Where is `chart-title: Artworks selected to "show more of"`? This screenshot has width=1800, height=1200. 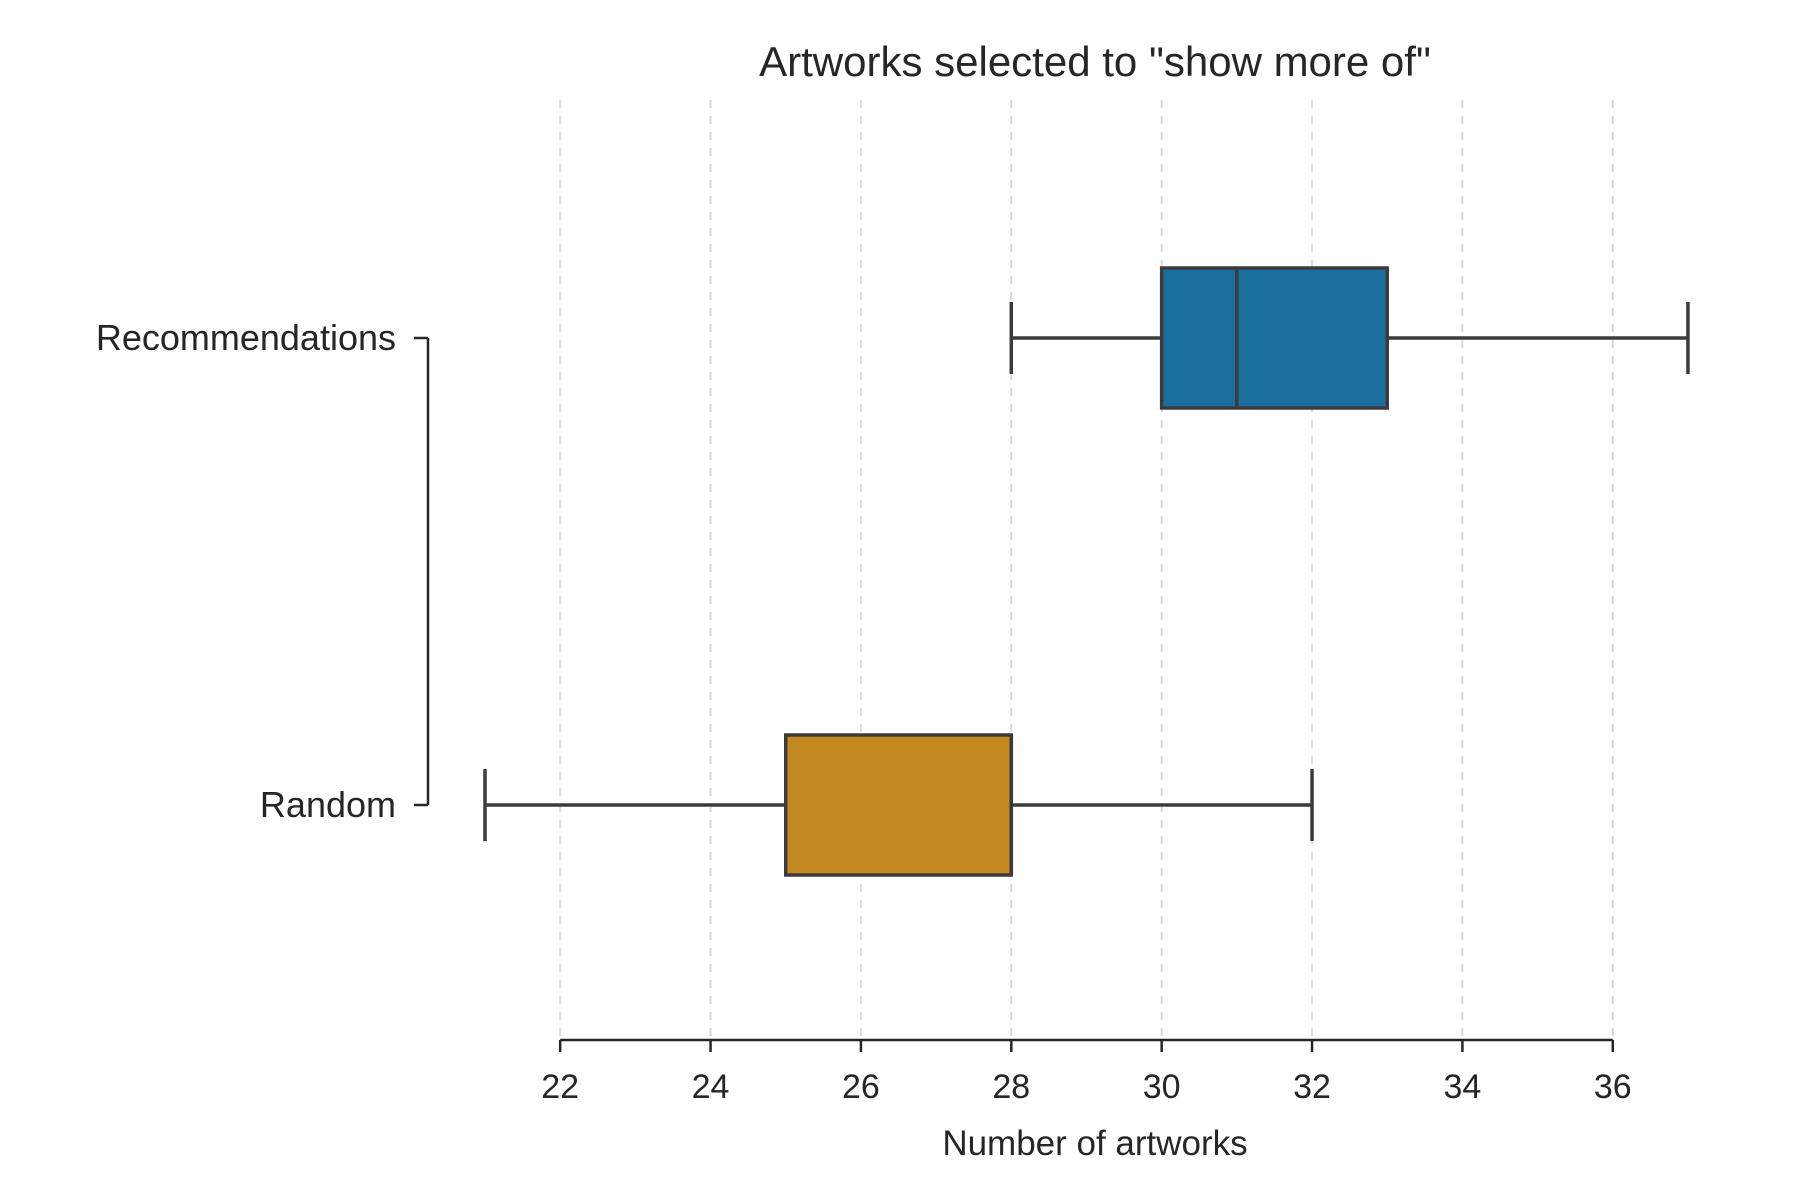
chart-title: Artworks selected to "show more of" is located at coordinates (1095, 61).